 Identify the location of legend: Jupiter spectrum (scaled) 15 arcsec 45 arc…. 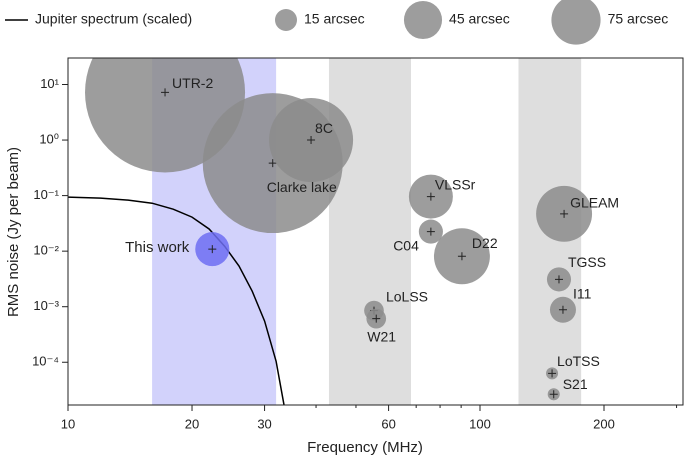
(336, 22).